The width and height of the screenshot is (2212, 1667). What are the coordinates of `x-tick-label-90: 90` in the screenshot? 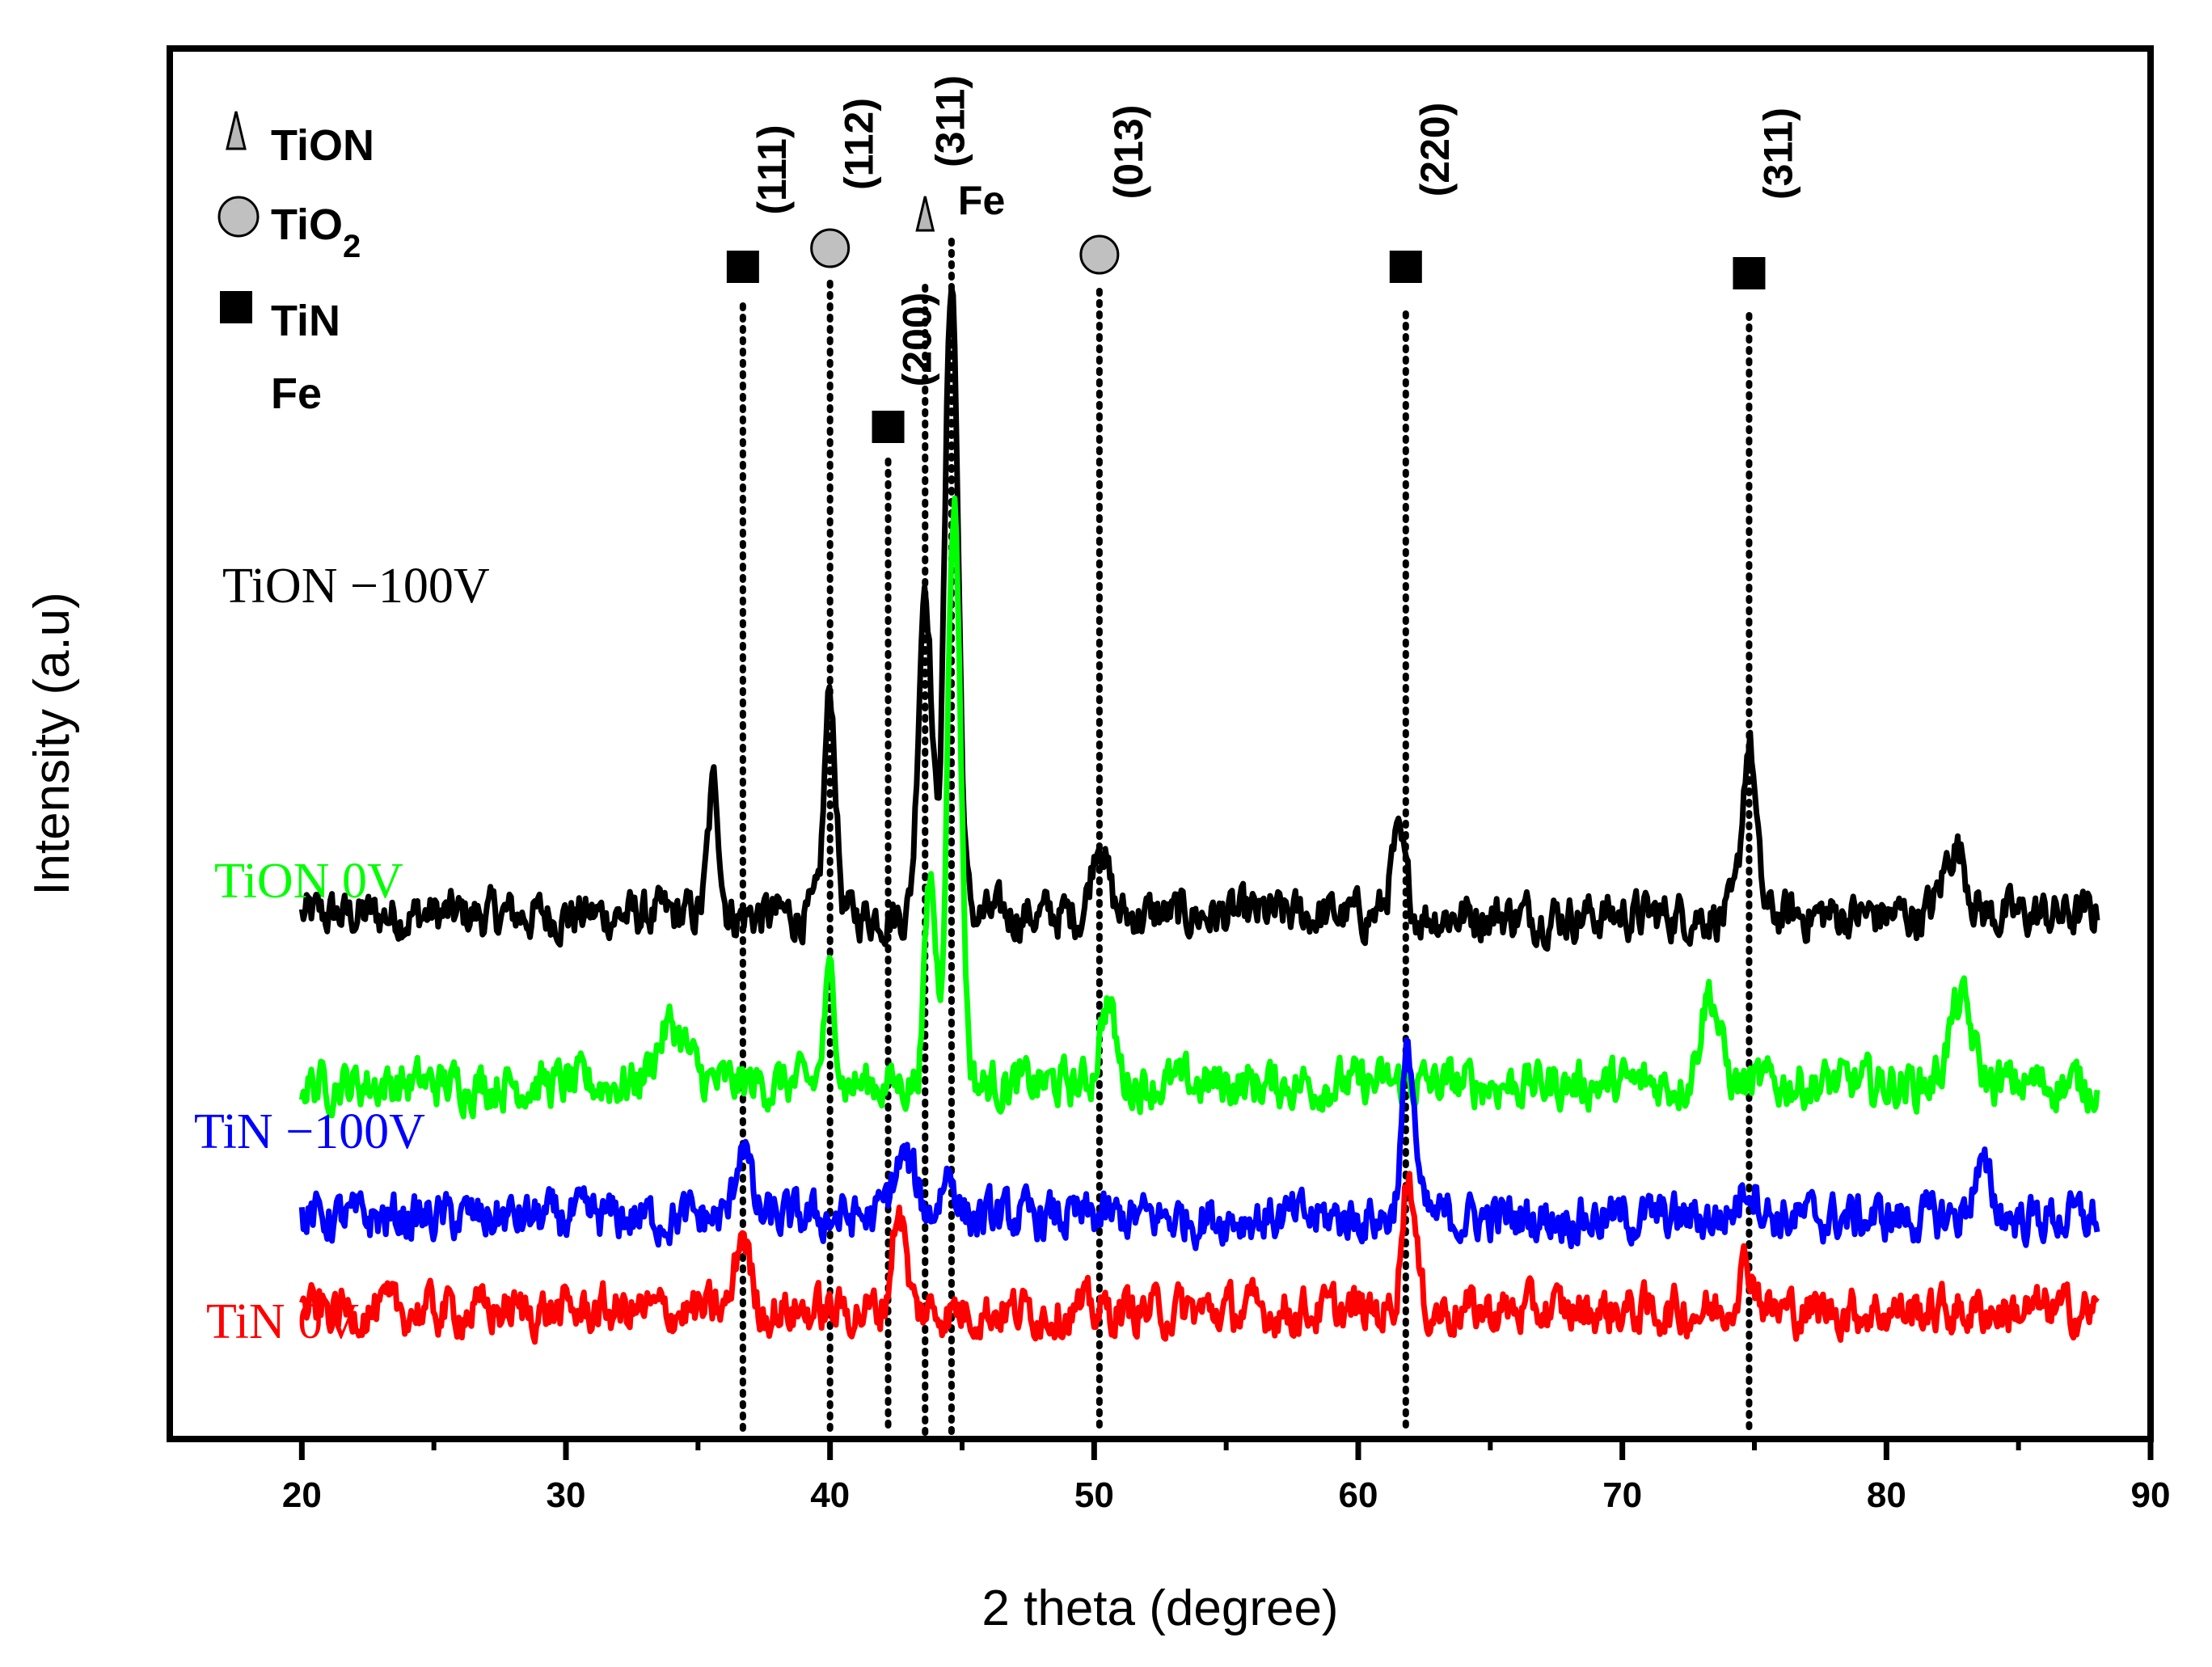 It's located at (2151, 1495).